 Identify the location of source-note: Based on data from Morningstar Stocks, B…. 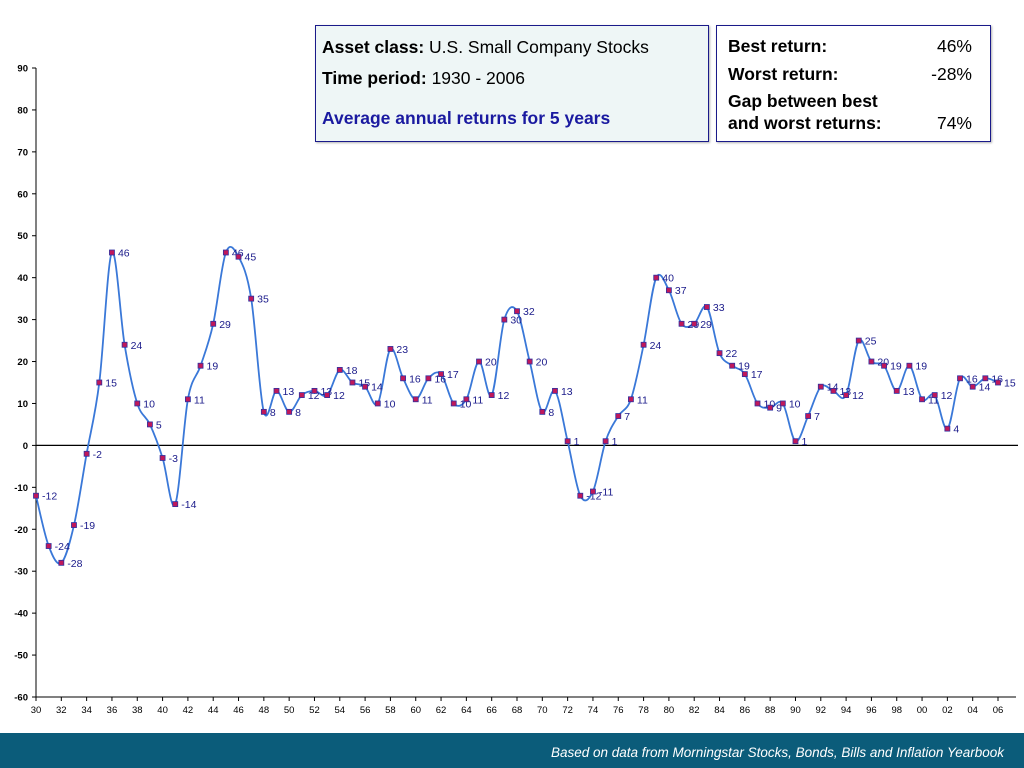
(777, 752).